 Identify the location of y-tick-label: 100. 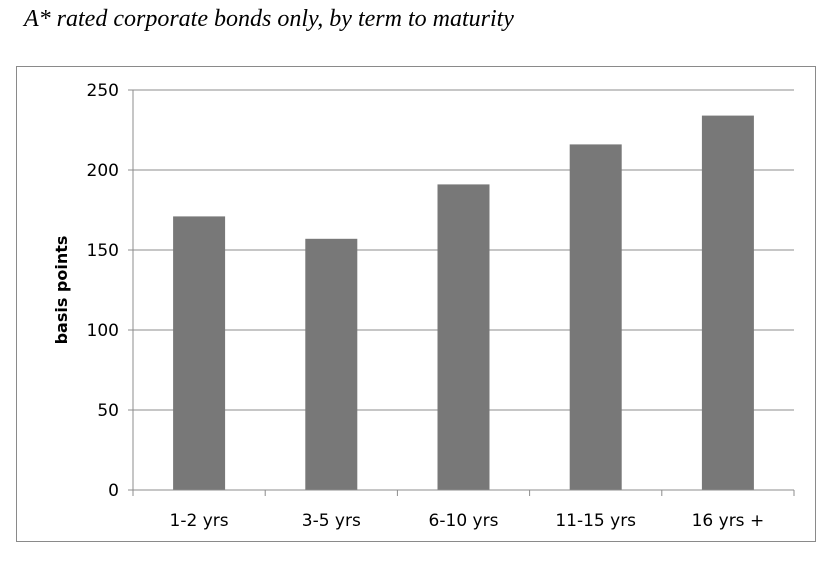
(103, 331).